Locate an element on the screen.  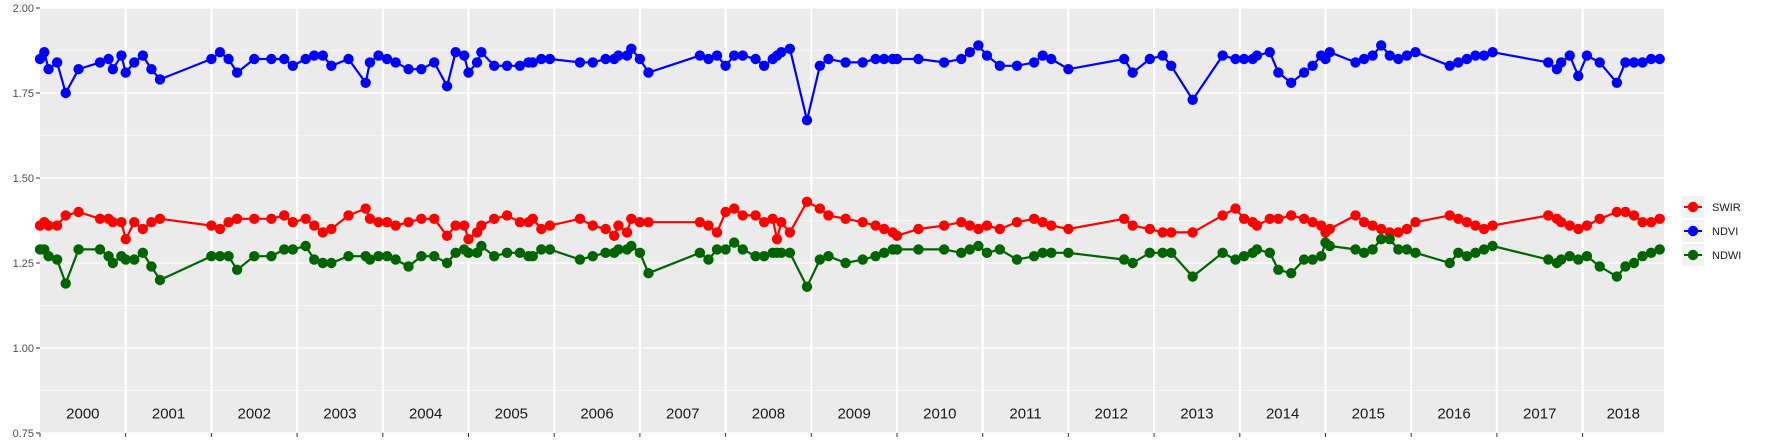
year-label: 2005 is located at coordinates (511, 413).